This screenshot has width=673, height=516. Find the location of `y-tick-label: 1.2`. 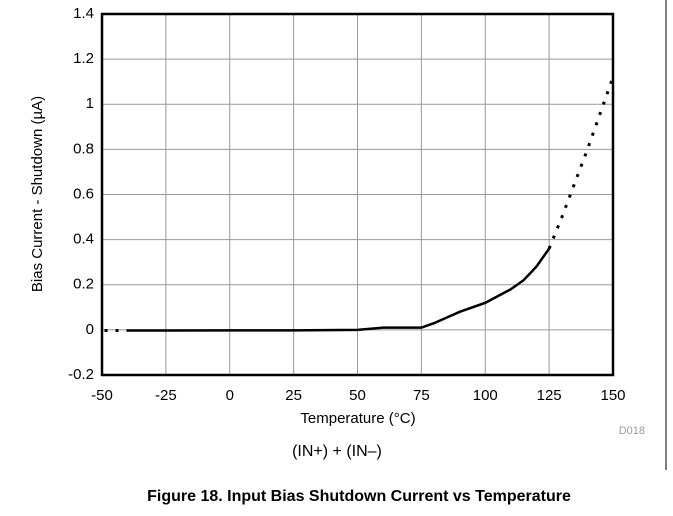

y-tick-label: 1.2 is located at coordinates (83, 58).